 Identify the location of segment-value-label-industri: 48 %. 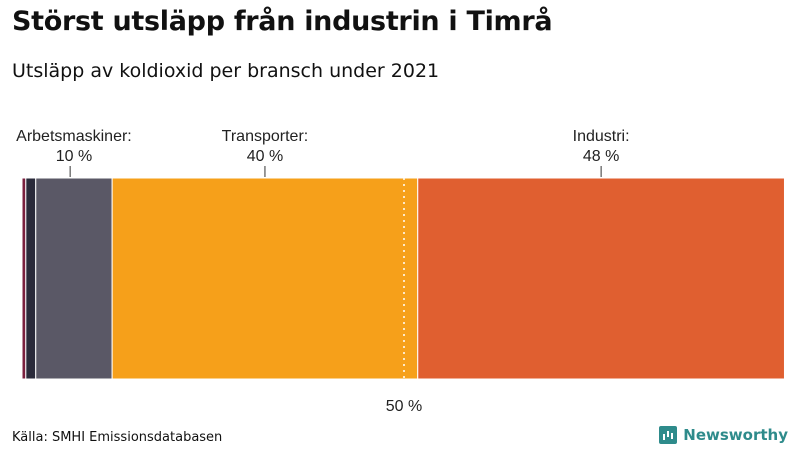
(601, 156).